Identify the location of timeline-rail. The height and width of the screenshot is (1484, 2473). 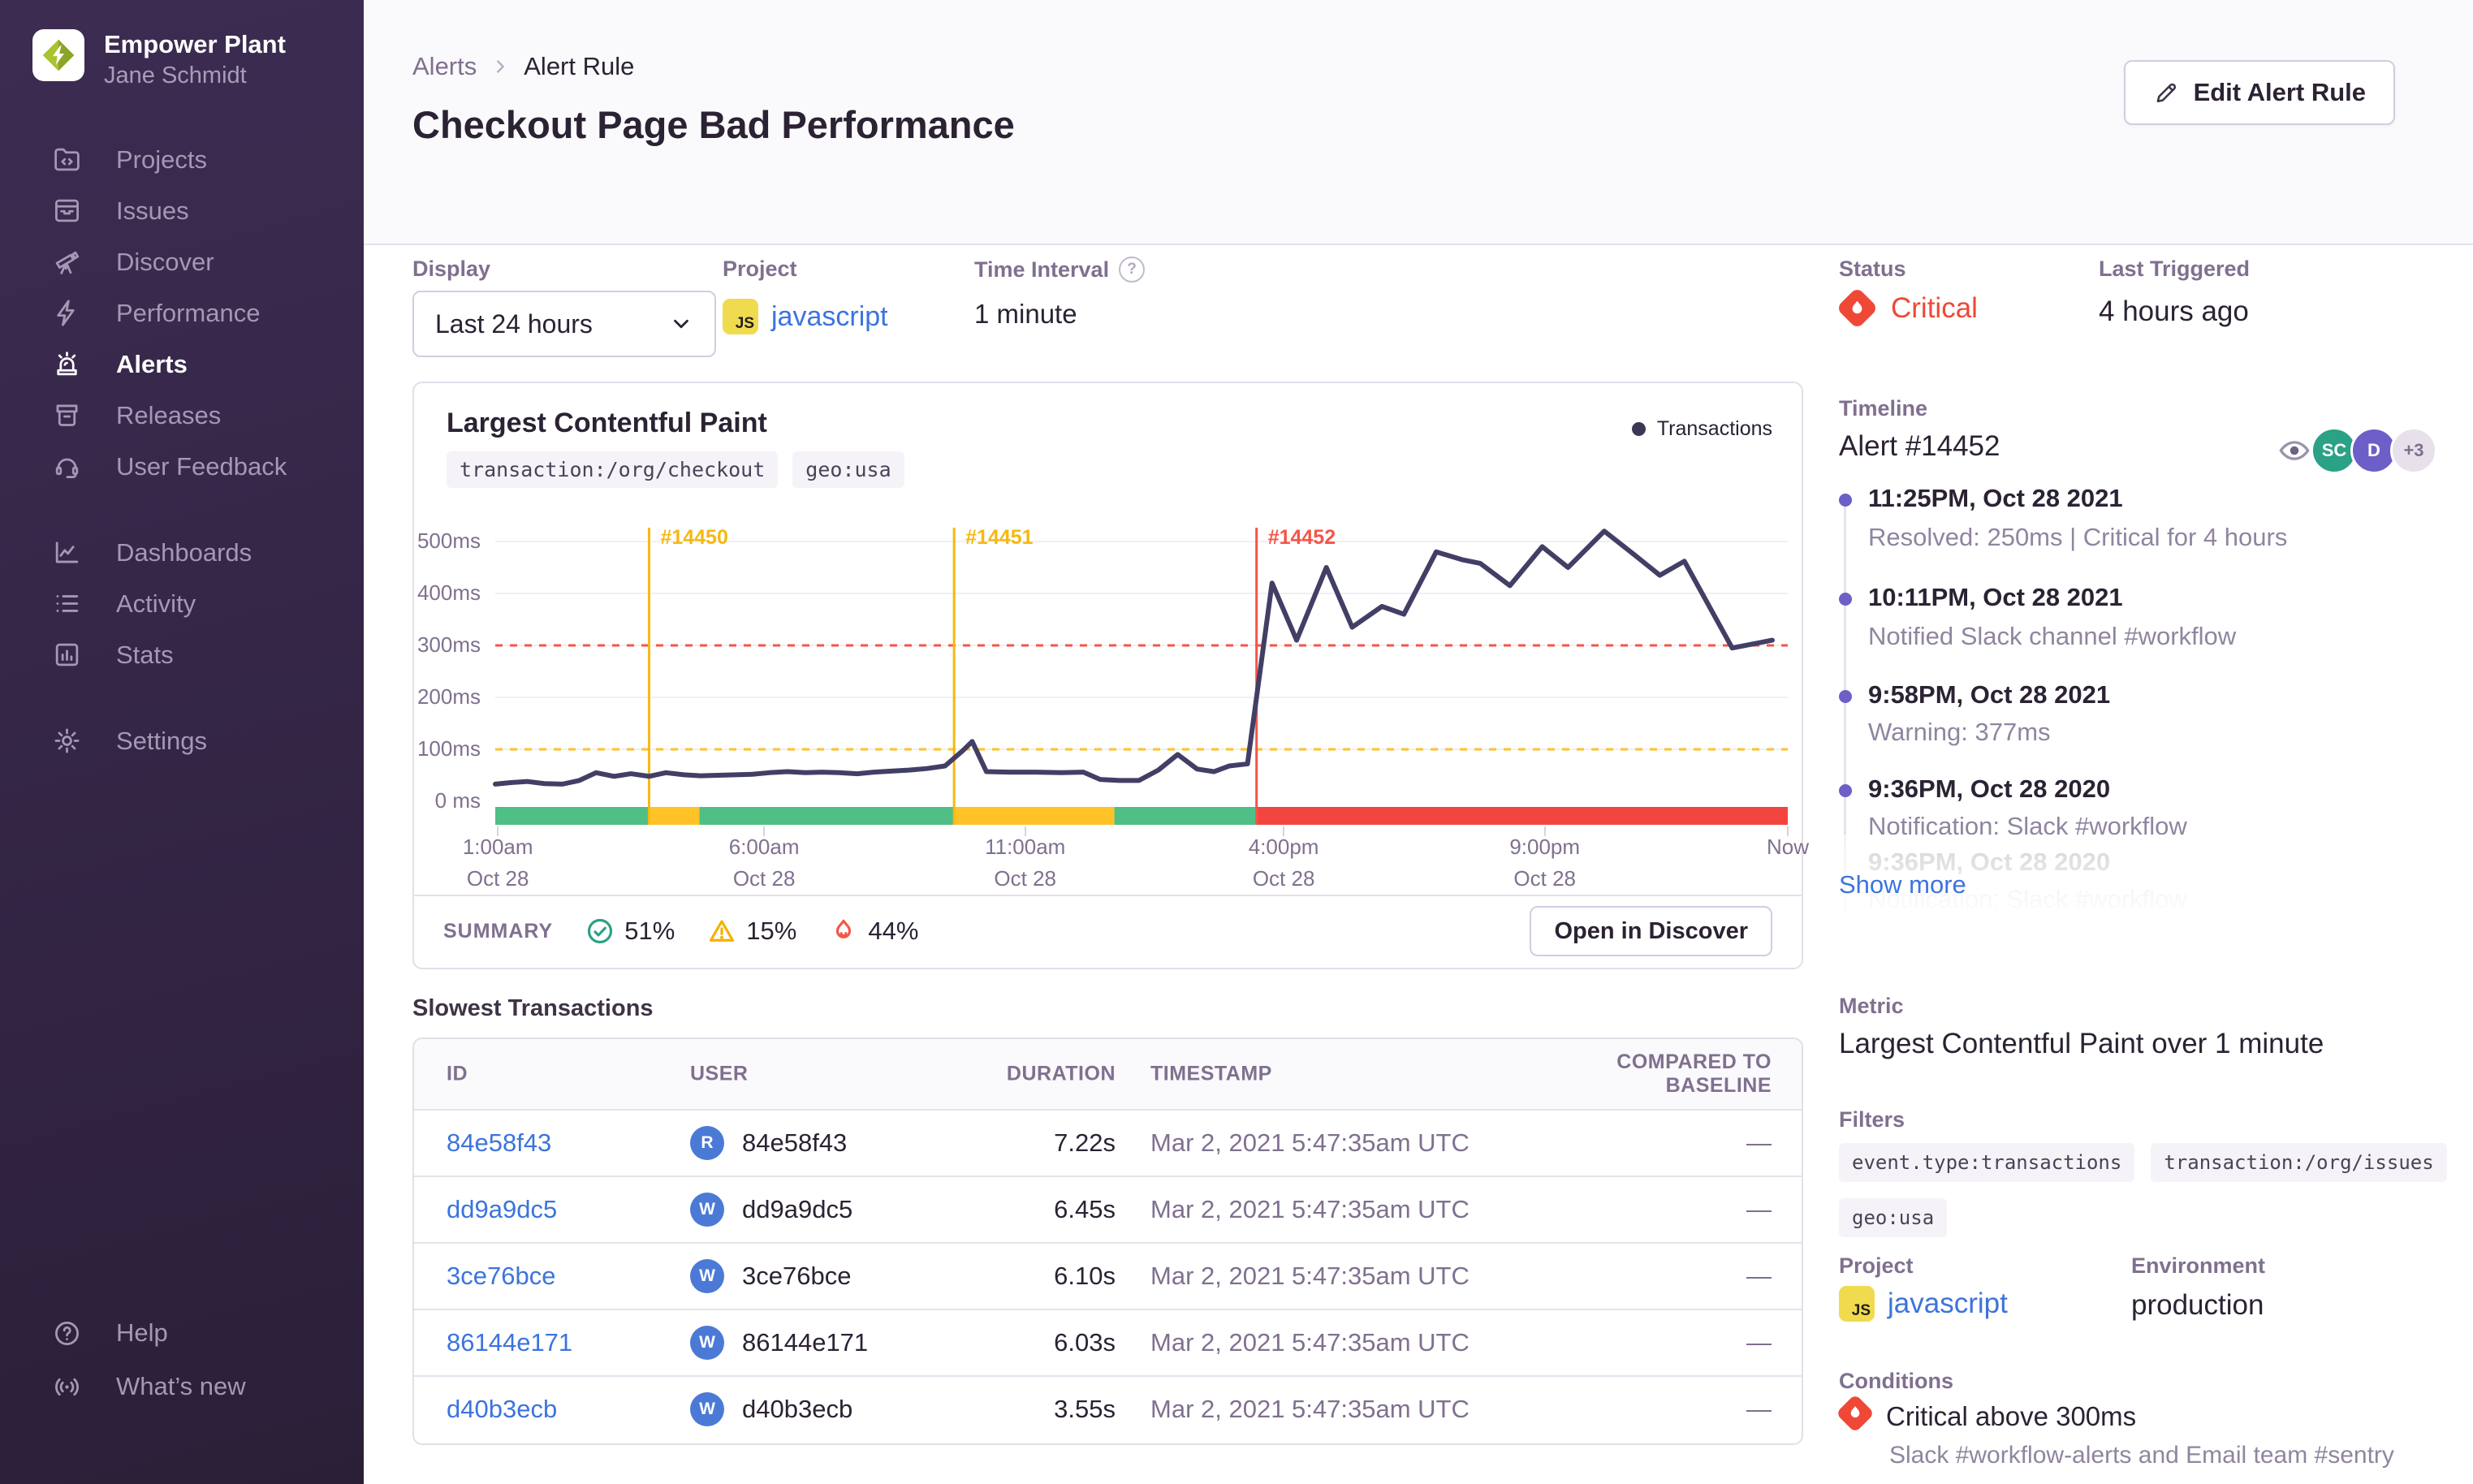
(1845, 713).